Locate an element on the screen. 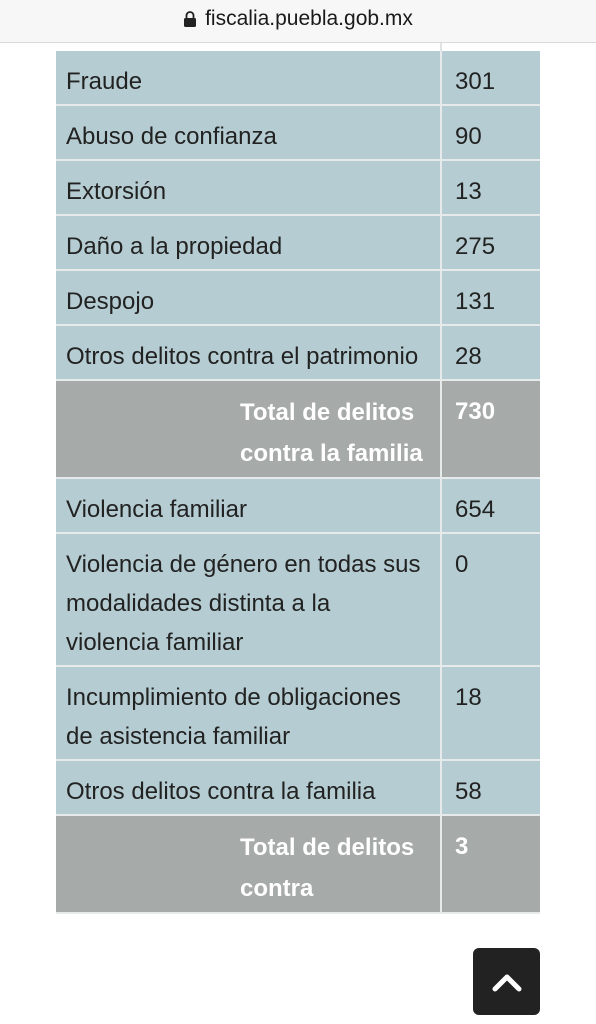  table-total-row: Total de delitos contra 3 is located at coordinates (298, 865).